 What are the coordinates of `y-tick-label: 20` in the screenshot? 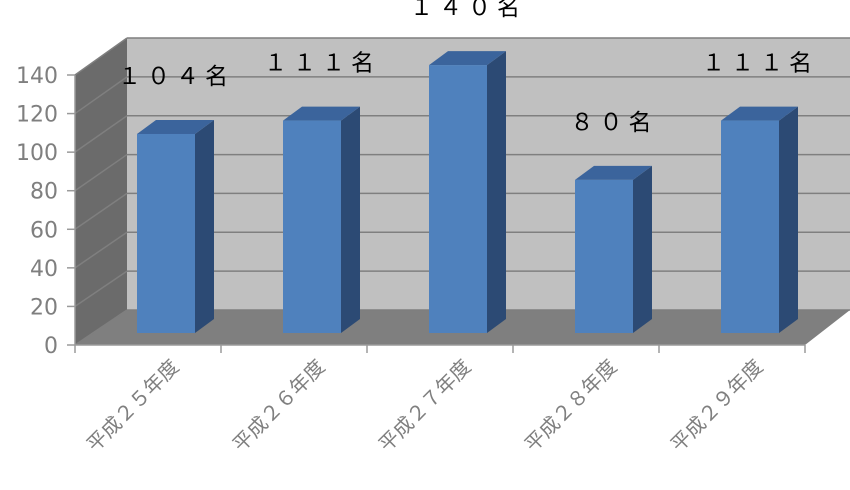 It's located at (44, 307).